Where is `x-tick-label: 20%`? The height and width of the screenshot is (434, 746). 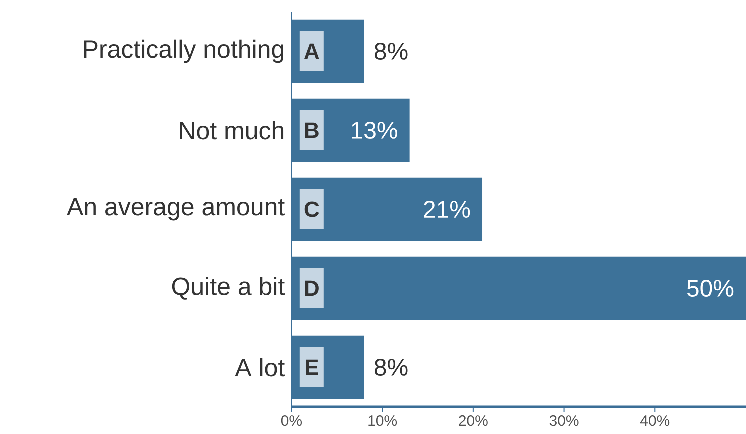 x-tick-label: 20% is located at coordinates (473, 421).